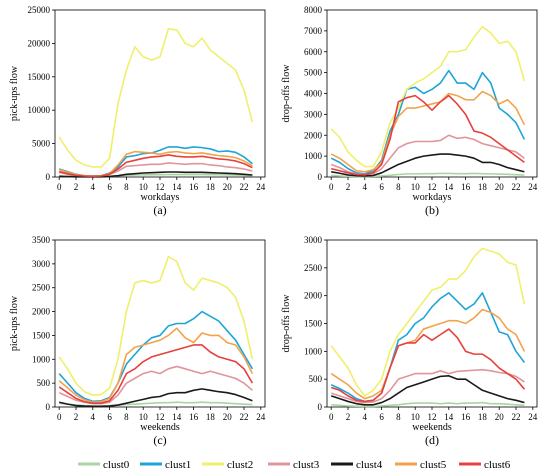 The height and width of the screenshot is (476, 550). What do you see at coordinates (41, 240) in the screenshot?
I see `y-tick-label: 3500` at bounding box center [41, 240].